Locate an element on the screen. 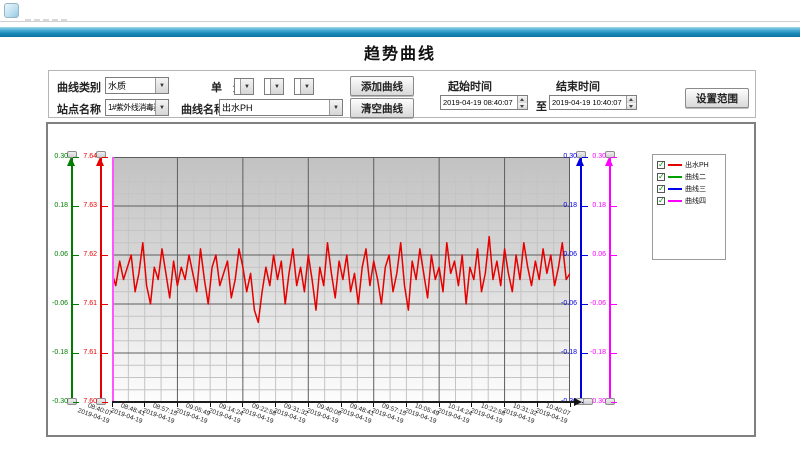 The image size is (800, 450). legend-item: ✓ 曲线四 is located at coordinates (689, 201).